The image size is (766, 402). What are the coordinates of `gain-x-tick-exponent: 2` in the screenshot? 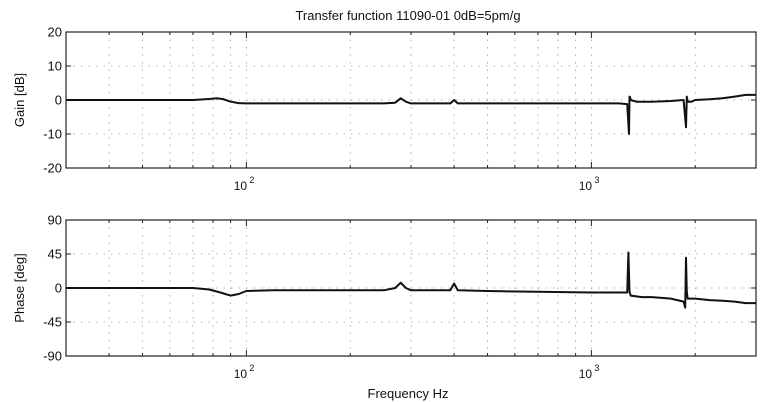 It's located at (251, 180).